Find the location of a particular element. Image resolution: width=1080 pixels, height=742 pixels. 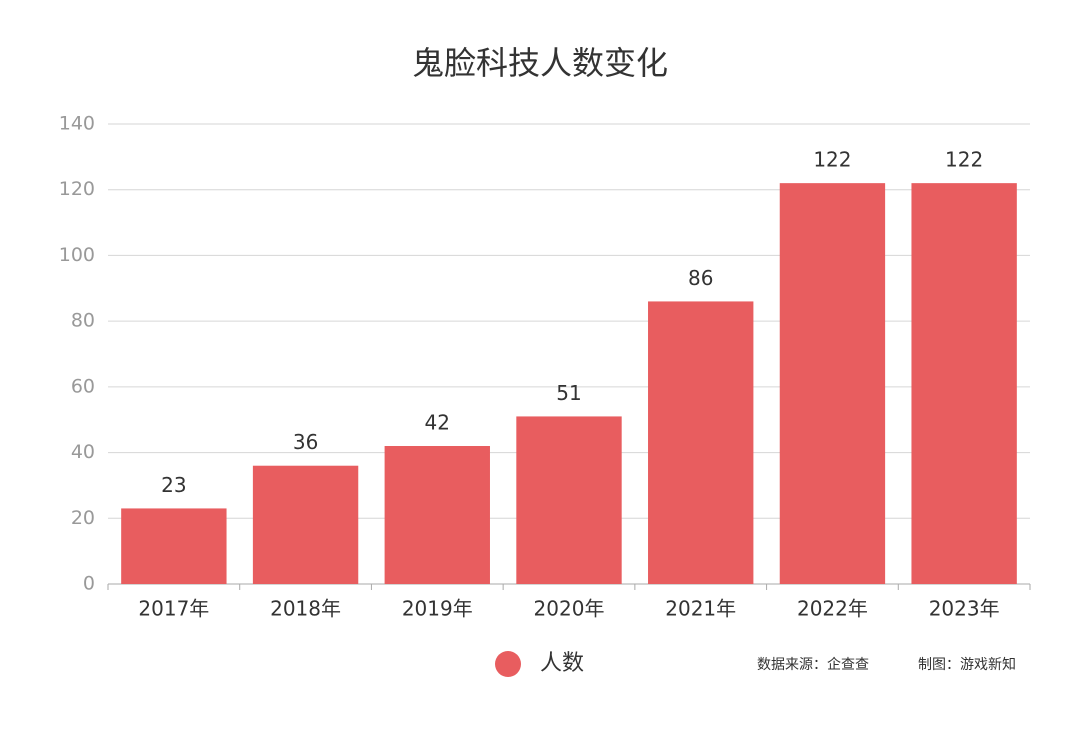

source-note: 数据来源：企查查 is located at coordinates (813, 664).